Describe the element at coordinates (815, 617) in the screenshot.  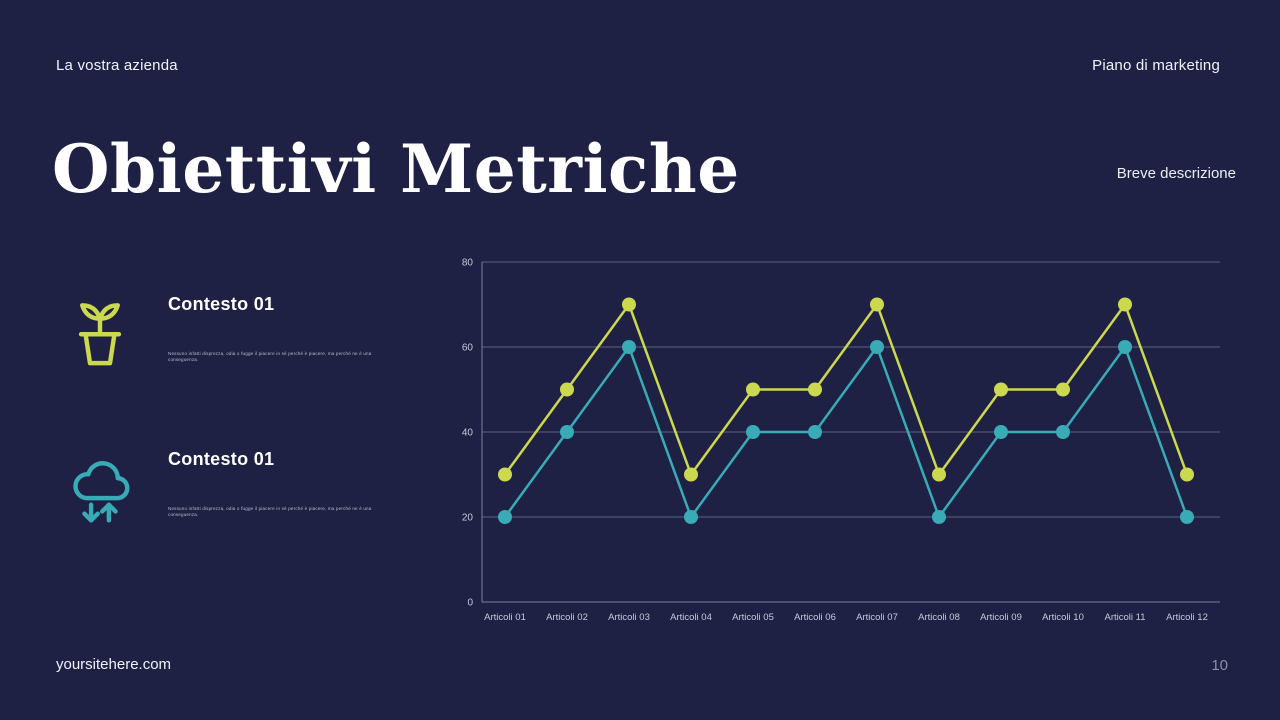
I see `x-tick-label: Articoli 06` at that location.